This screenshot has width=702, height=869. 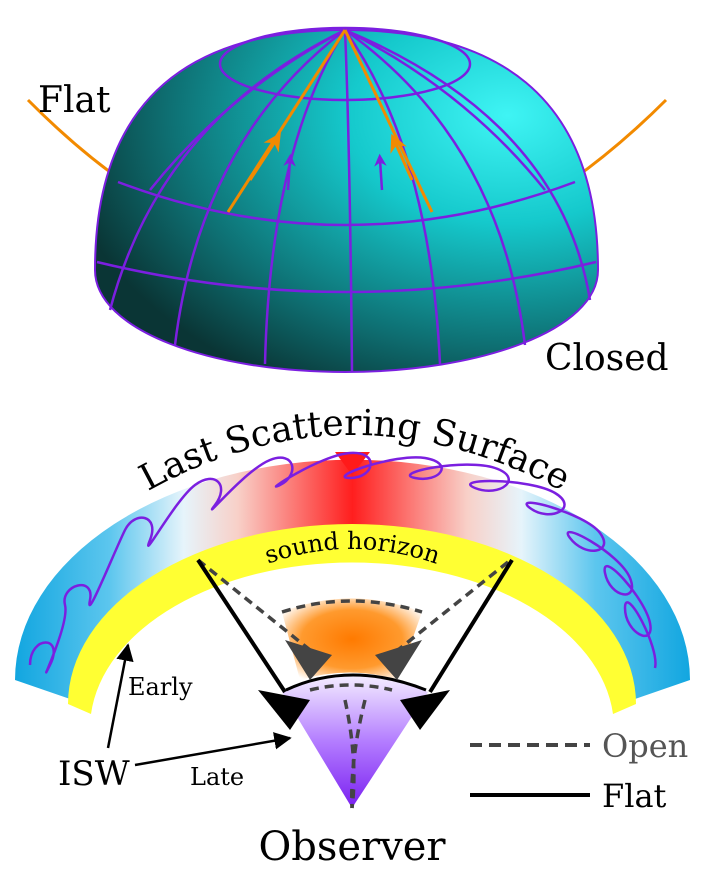 I want to click on closed-geodesics, so click(x=335, y=172).